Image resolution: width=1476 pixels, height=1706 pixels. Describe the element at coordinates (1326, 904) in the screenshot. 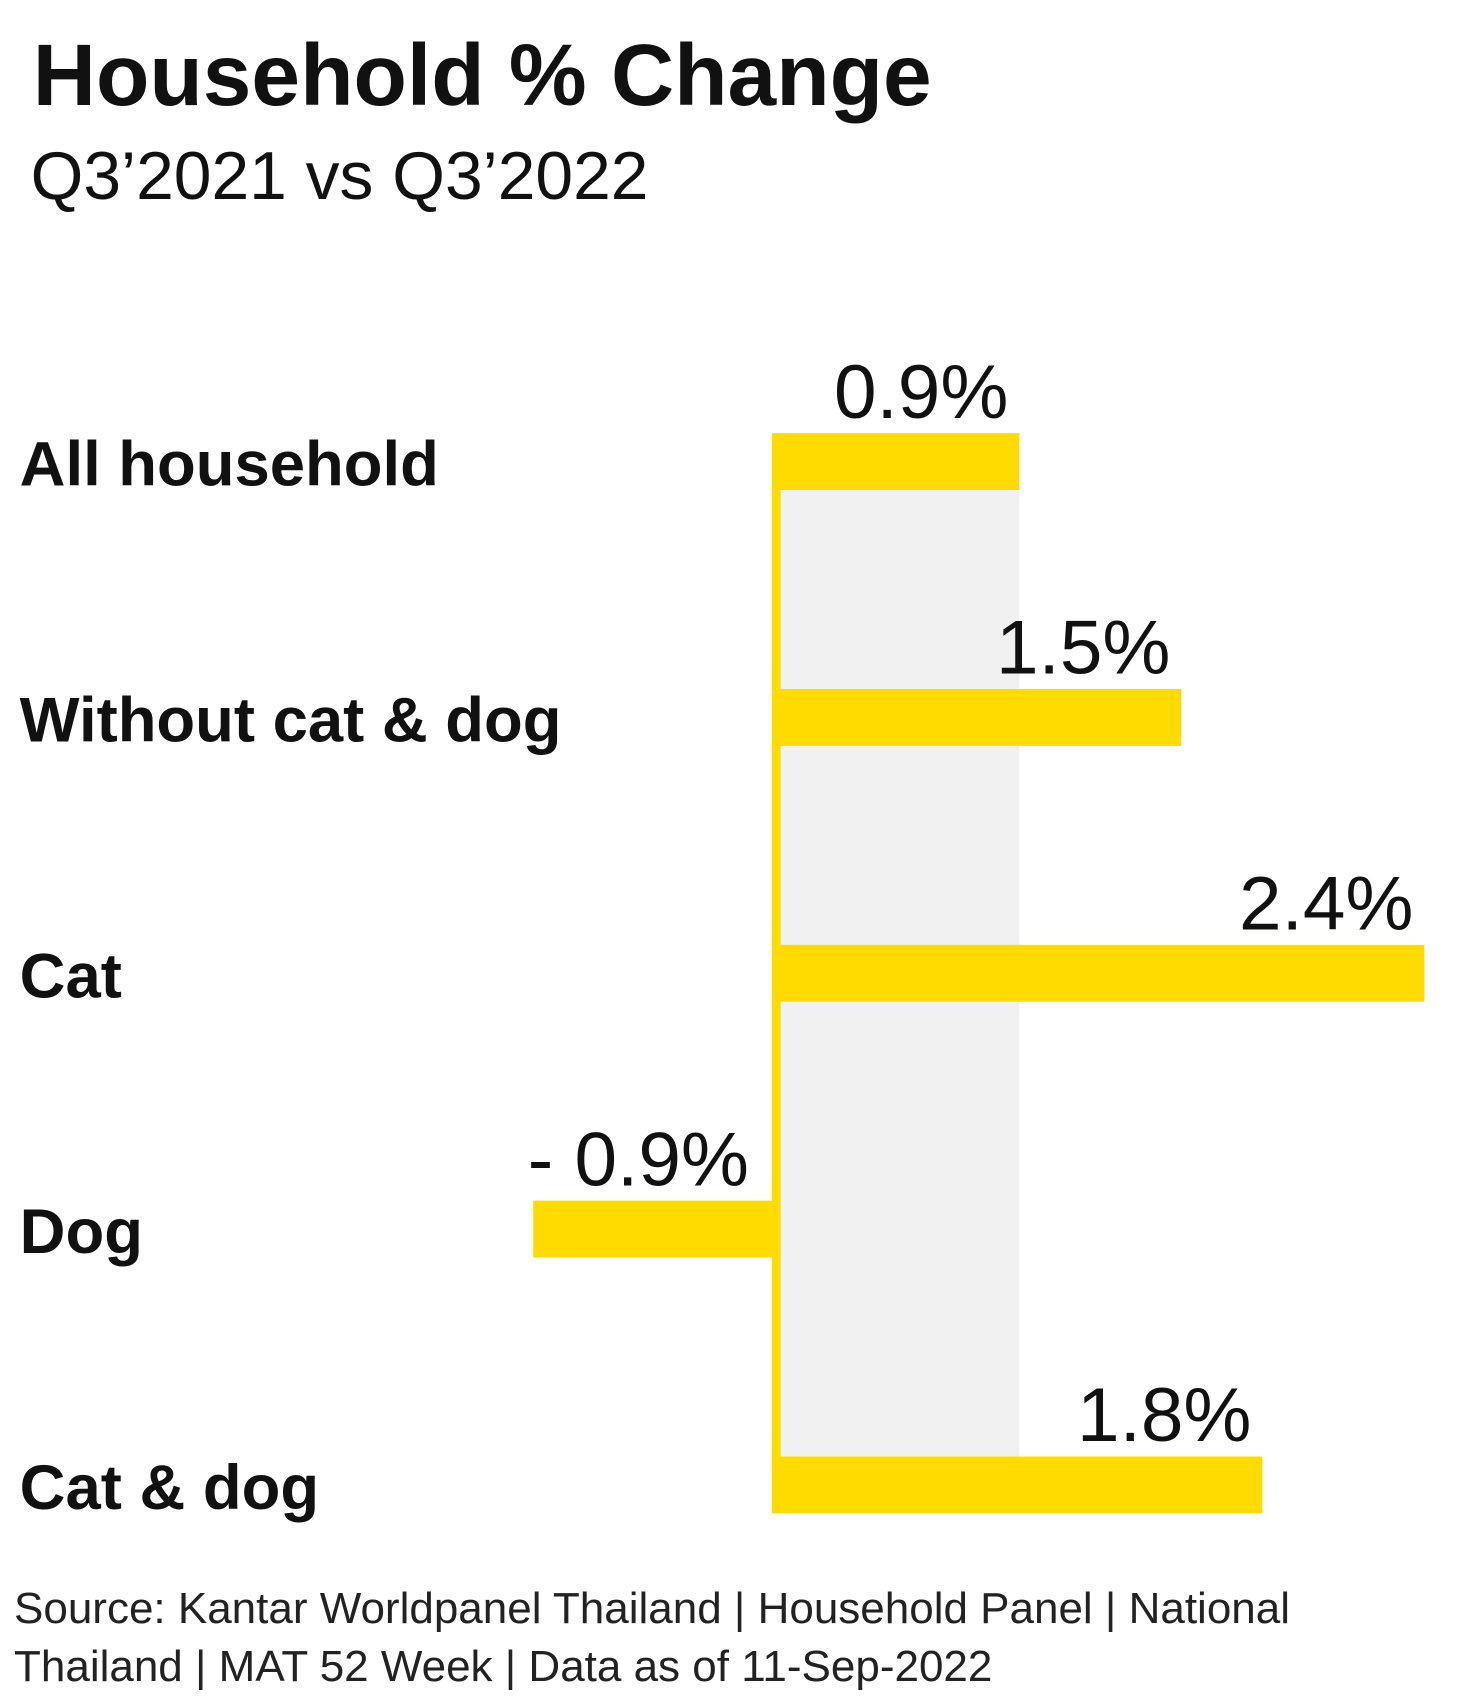

I see `value-label: 2.4%` at that location.